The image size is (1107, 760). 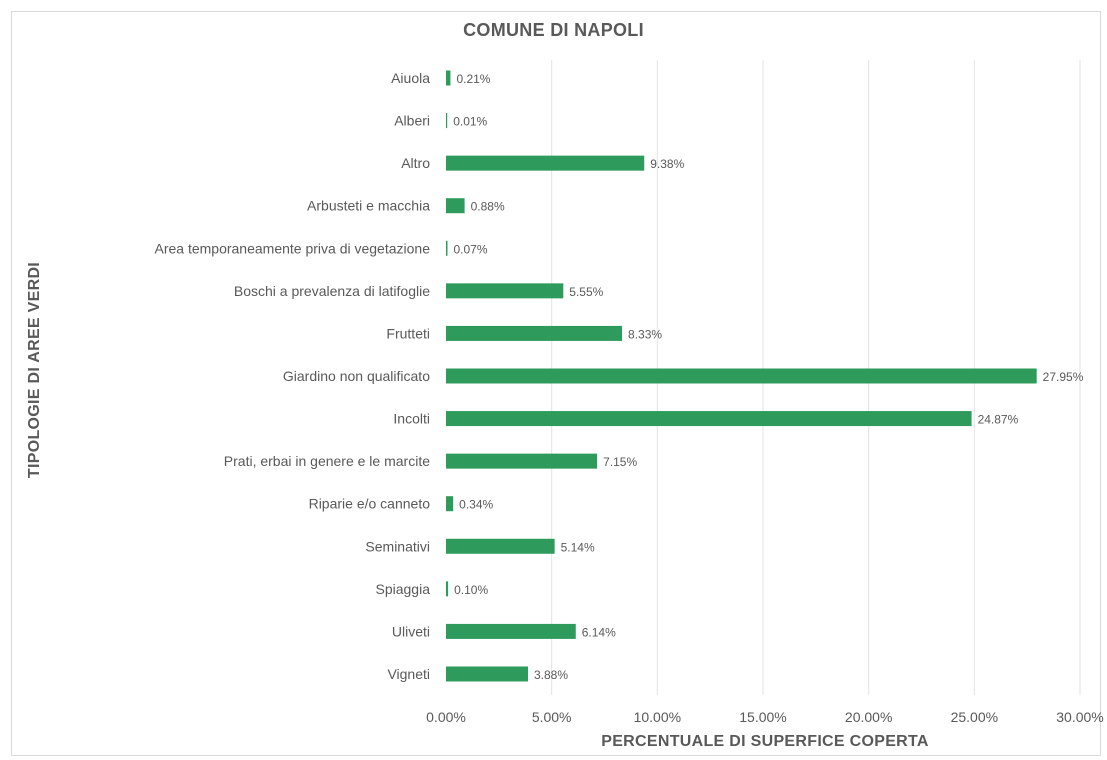 What do you see at coordinates (397, 546) in the screenshot?
I see `category-label: Seminativi` at bounding box center [397, 546].